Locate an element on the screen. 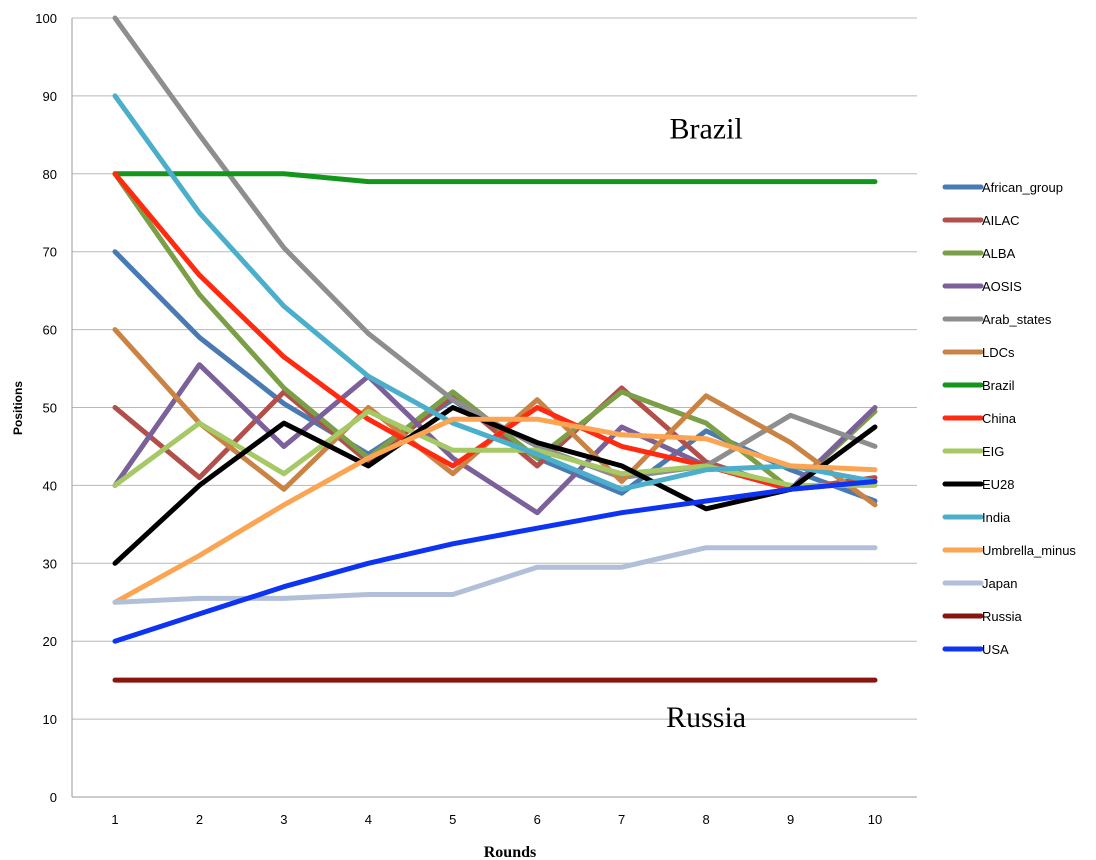 This screenshot has width=1096, height=860. y-tick-label: 50 is located at coordinates (50, 408).